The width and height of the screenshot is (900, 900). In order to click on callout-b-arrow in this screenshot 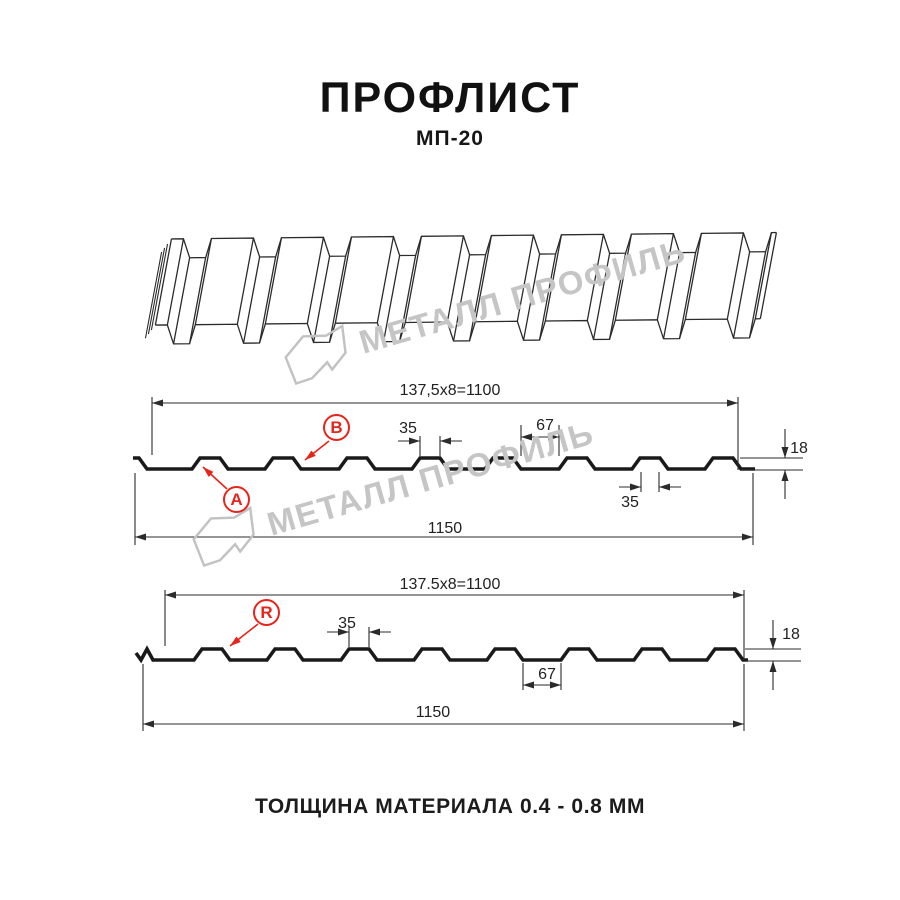, I will do `click(317, 450)`.